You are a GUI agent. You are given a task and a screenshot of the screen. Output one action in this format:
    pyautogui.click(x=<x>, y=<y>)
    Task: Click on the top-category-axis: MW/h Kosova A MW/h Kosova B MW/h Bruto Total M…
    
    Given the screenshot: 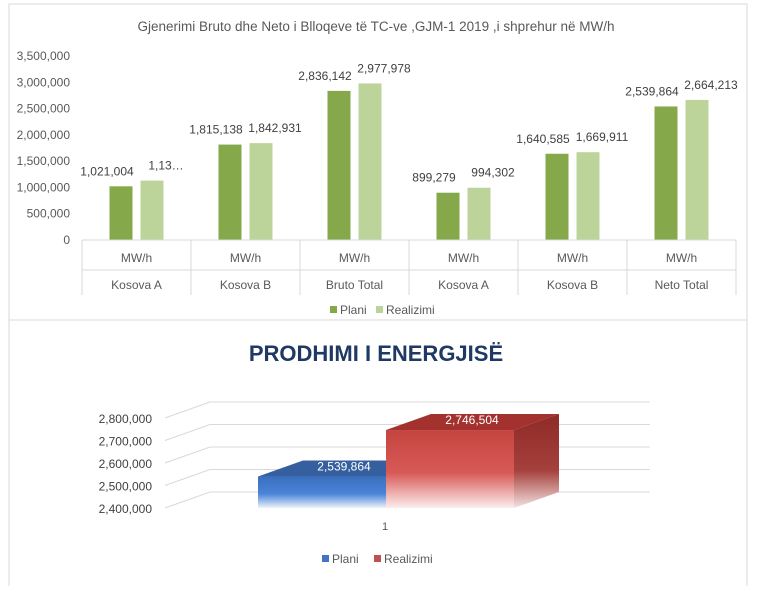 What is the action you would take?
    pyautogui.click(x=409, y=267)
    